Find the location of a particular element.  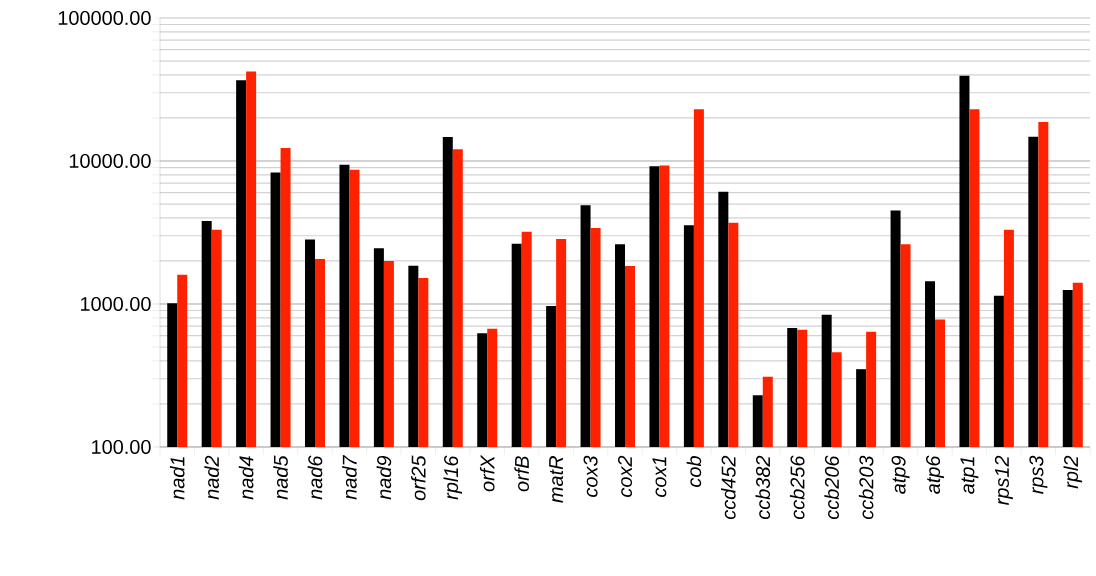

x-tick-label: nad6 is located at coordinates (315, 477).